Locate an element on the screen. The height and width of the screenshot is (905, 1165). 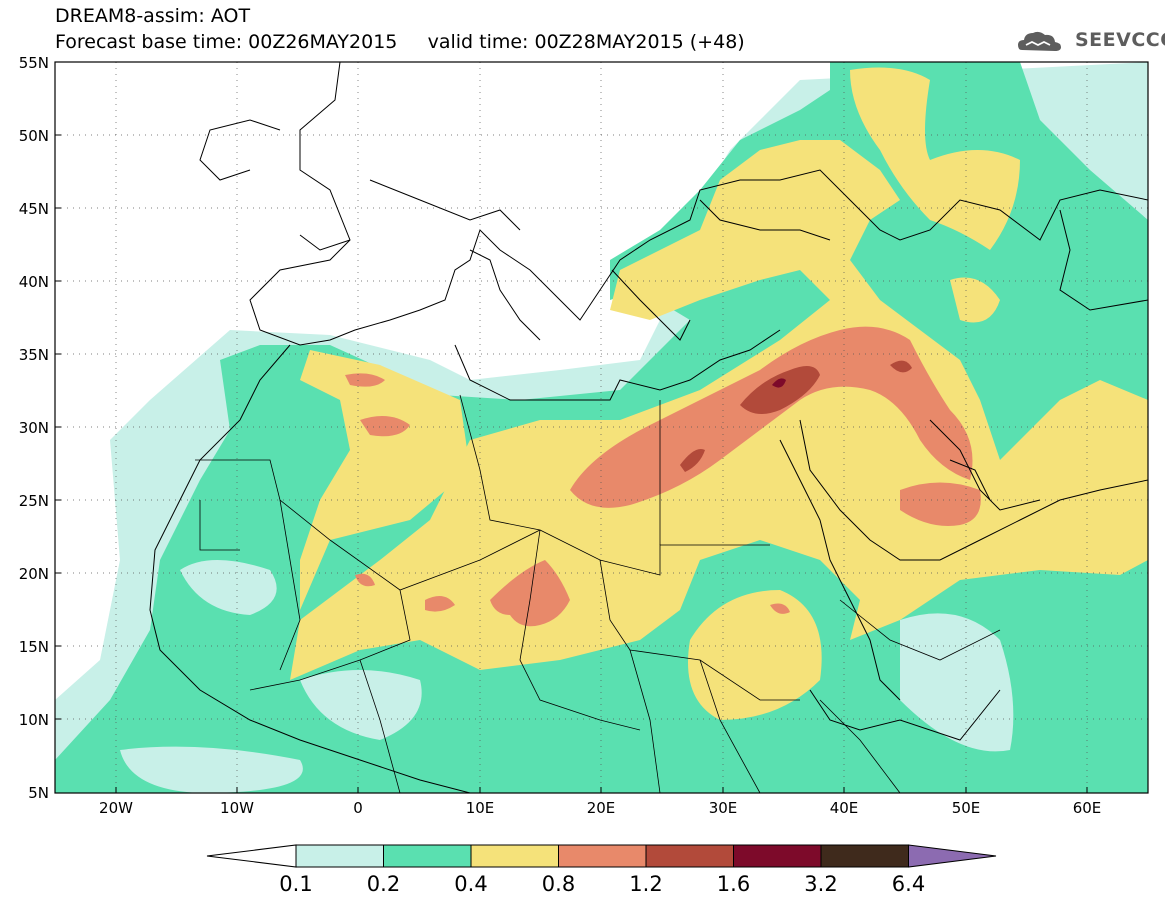
lon-label: 20W is located at coordinates (116, 808).